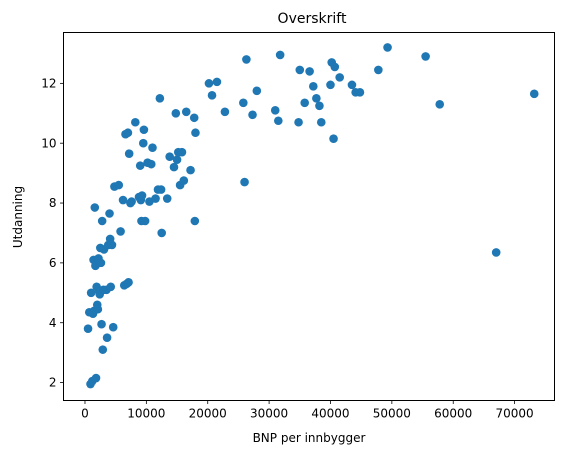 This screenshot has width=562, height=455. I want to click on chart-title: Overskrift, so click(312, 19).